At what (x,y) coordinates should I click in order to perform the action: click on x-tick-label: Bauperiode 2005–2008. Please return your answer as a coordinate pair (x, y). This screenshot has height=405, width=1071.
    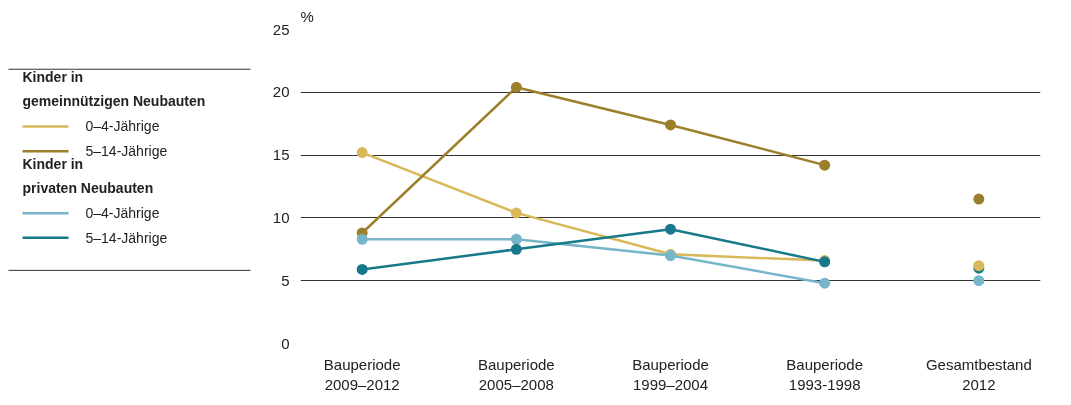
    Looking at the image, I should click on (516, 374).